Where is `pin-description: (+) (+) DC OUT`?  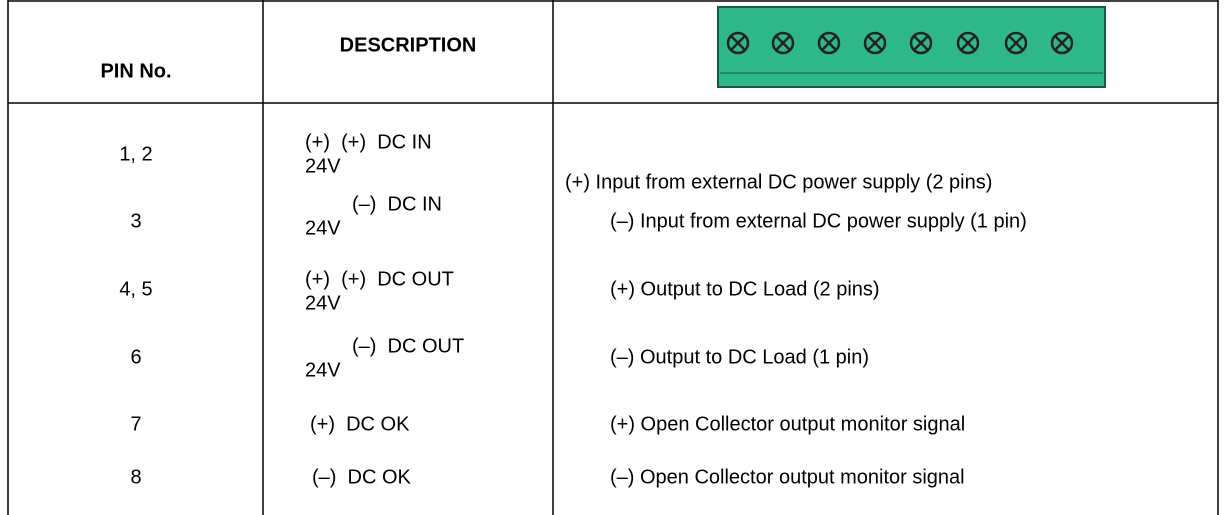 pin-description: (+) (+) DC OUT is located at coordinates (379, 279).